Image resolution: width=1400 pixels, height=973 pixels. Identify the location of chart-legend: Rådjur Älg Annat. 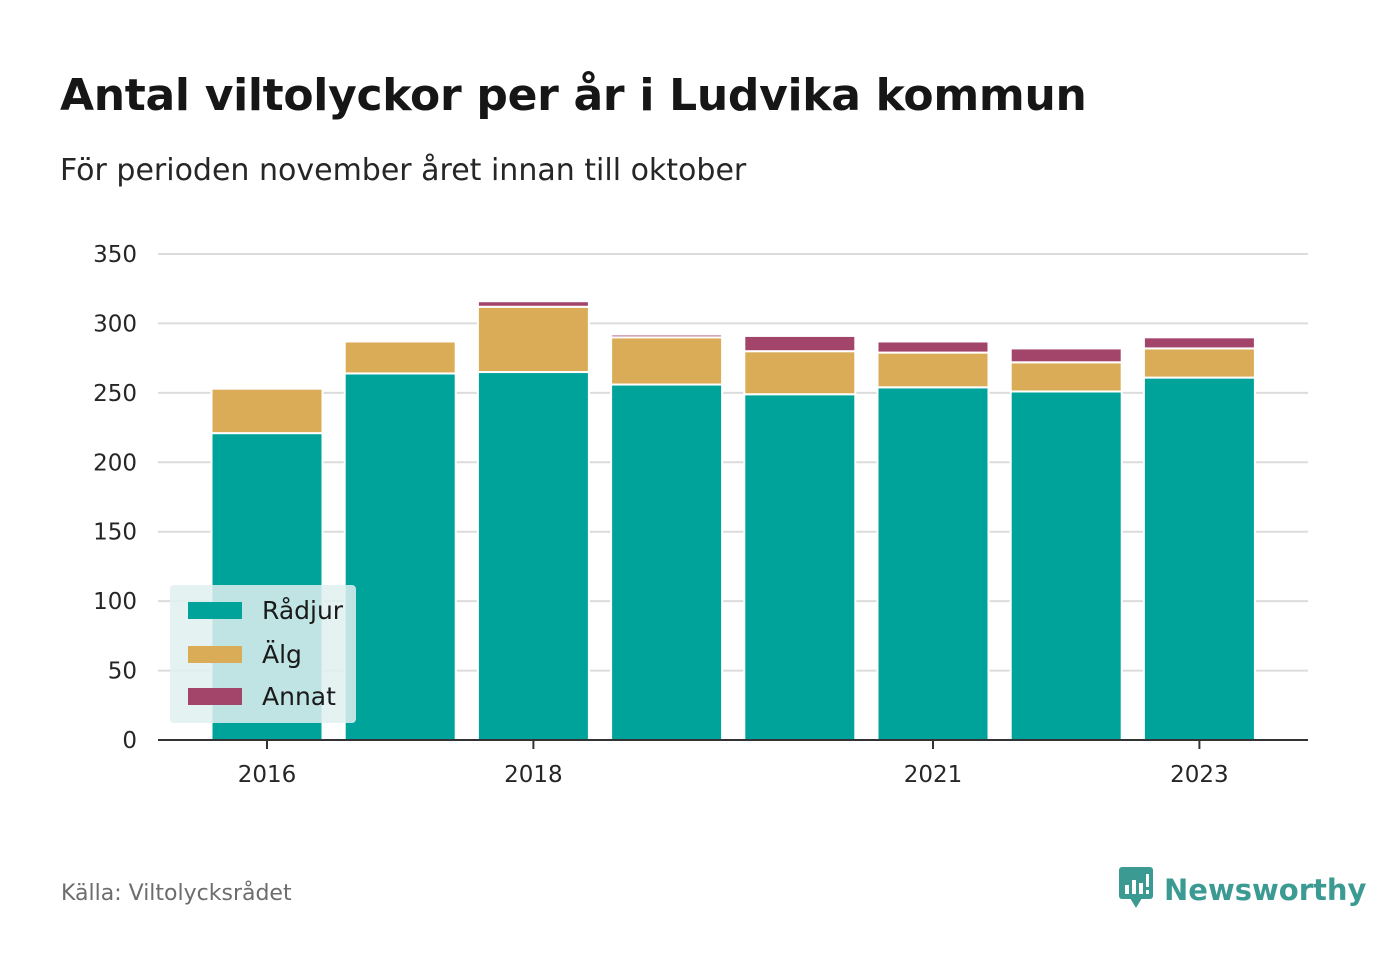
(263, 654).